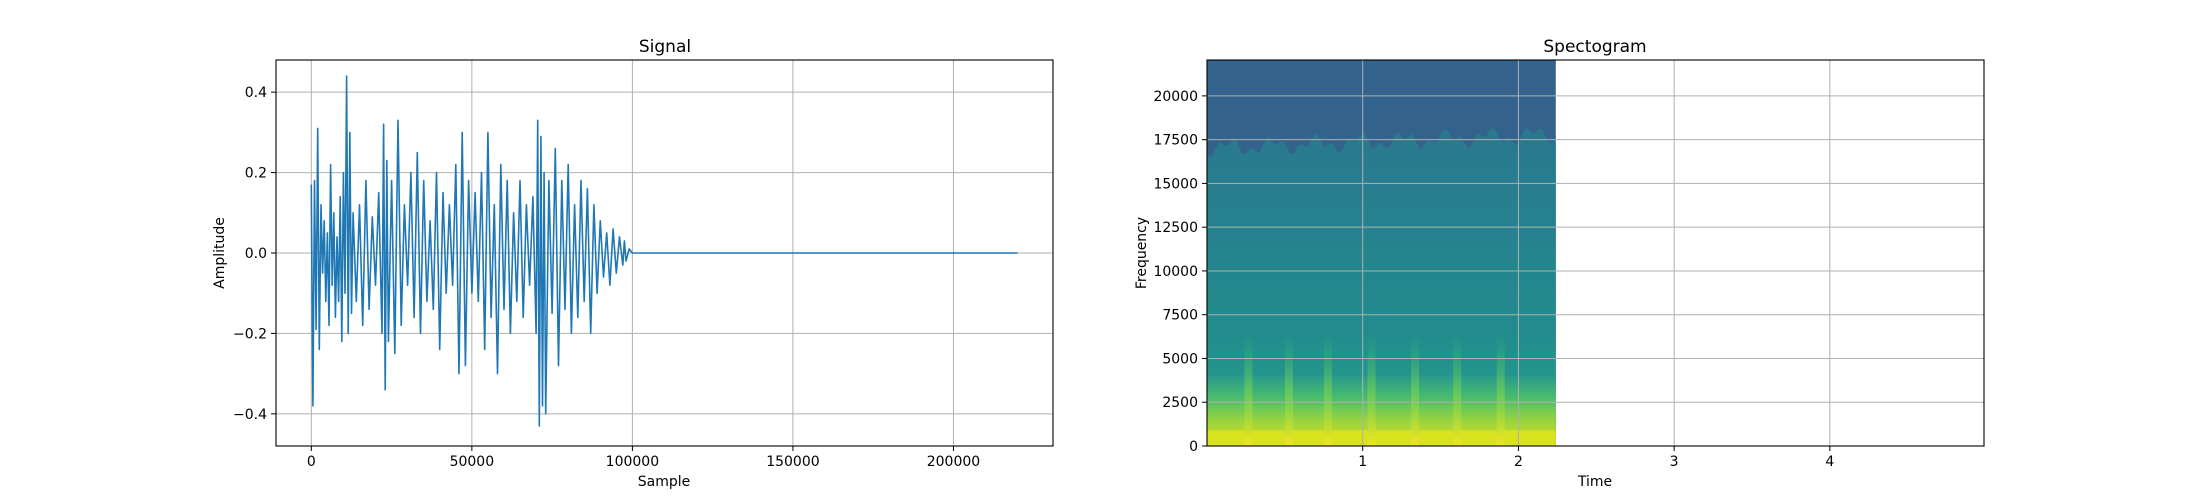  Describe the element at coordinates (250, 334) in the screenshot. I see `signal-ytick-label: −0.2` at that location.